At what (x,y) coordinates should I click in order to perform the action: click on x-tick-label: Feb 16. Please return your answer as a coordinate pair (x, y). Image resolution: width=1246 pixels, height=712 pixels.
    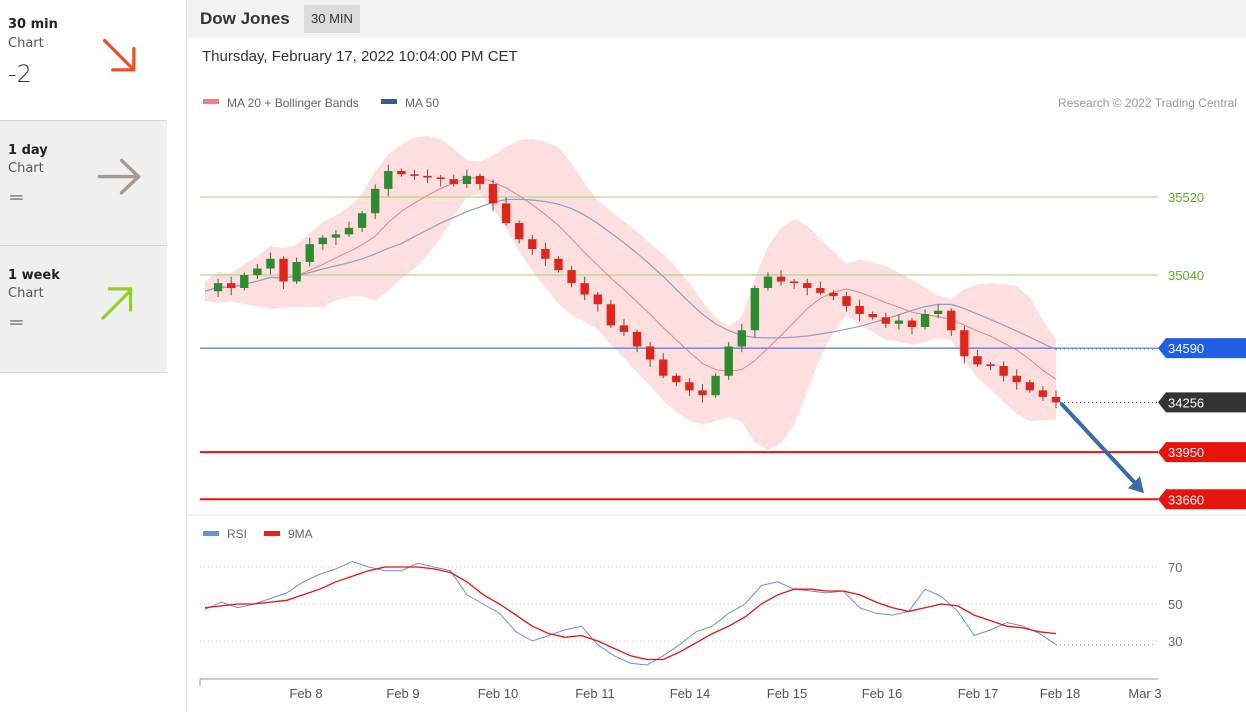
    Looking at the image, I should click on (882, 693).